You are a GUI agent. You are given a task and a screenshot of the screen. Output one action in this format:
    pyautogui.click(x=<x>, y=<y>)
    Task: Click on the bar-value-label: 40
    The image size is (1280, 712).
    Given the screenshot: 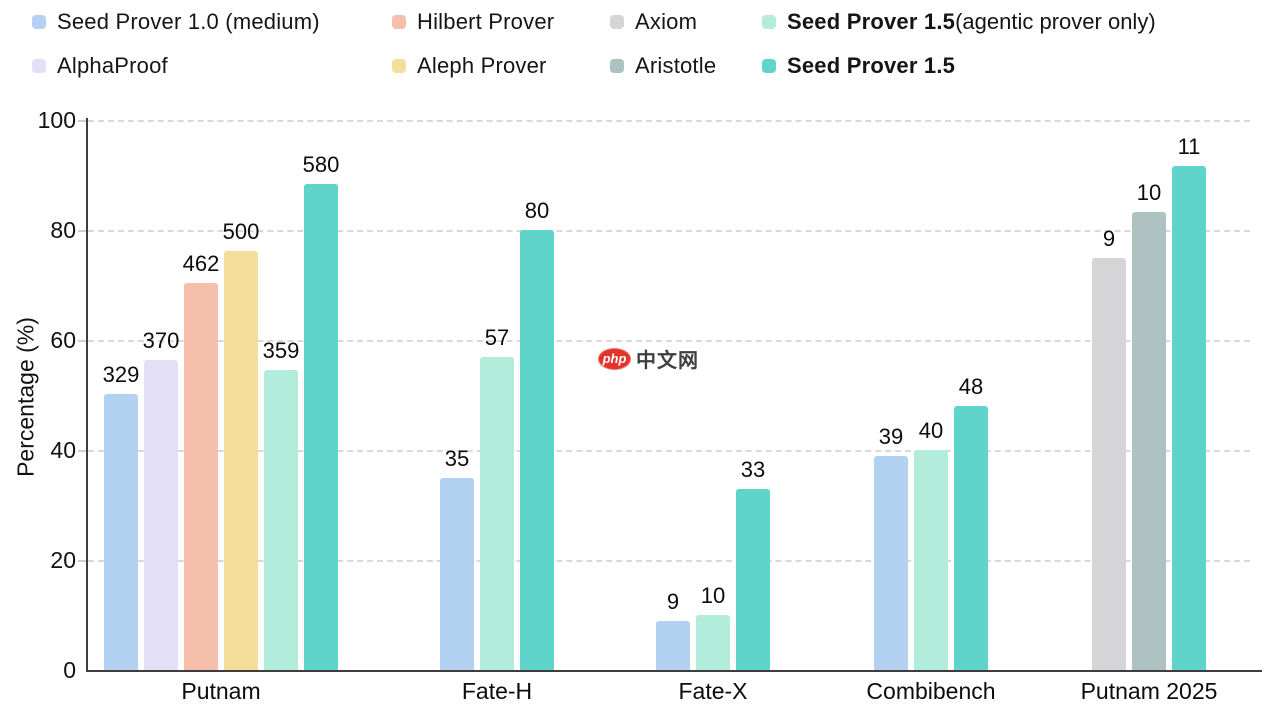 What is the action you would take?
    pyautogui.click(x=931, y=430)
    